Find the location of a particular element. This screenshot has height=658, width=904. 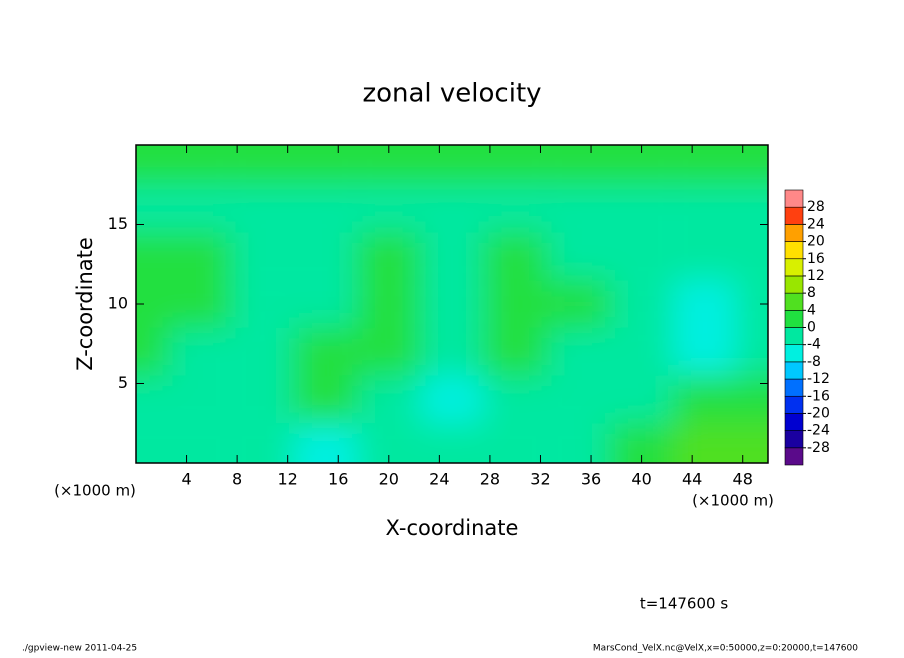

x-tick-label: 16 is located at coordinates (338, 479).